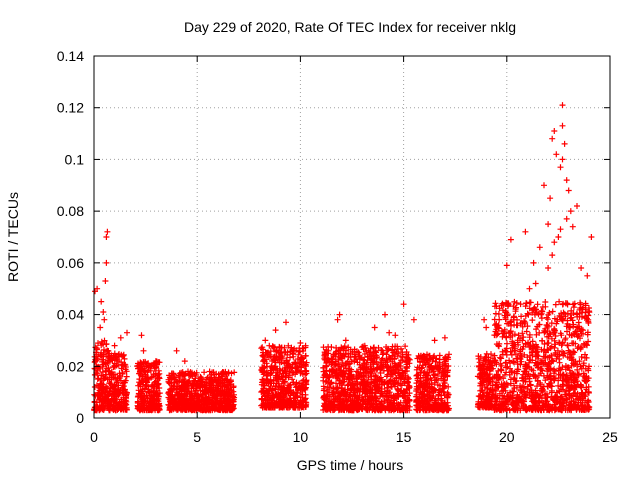  What do you see at coordinates (80, 418) in the screenshot?
I see `y-tick-label: 0` at bounding box center [80, 418].